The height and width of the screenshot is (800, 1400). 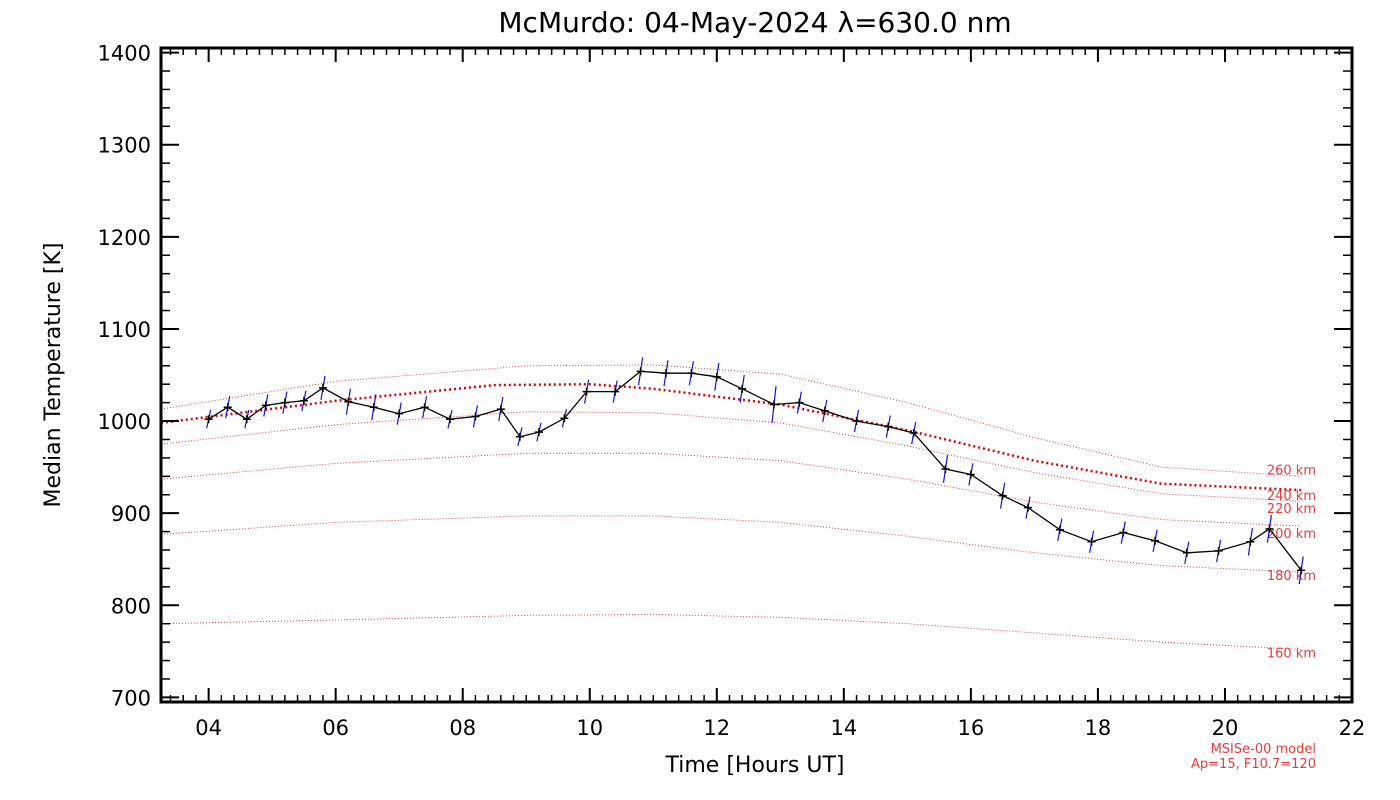 I want to click on model-curve-240-km, so click(x=731, y=437).